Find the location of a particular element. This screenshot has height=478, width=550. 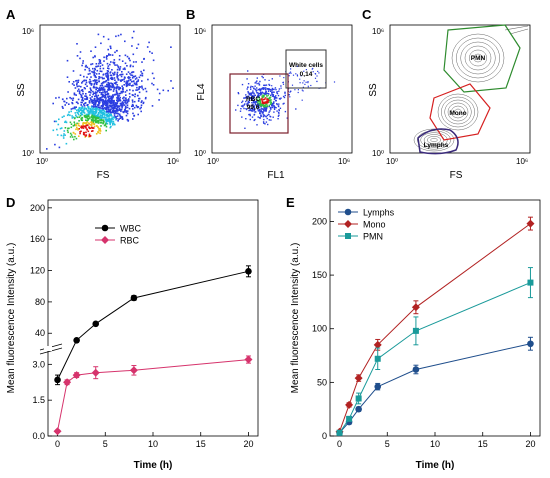

x-tick-label: 5 is located at coordinates (105, 444).